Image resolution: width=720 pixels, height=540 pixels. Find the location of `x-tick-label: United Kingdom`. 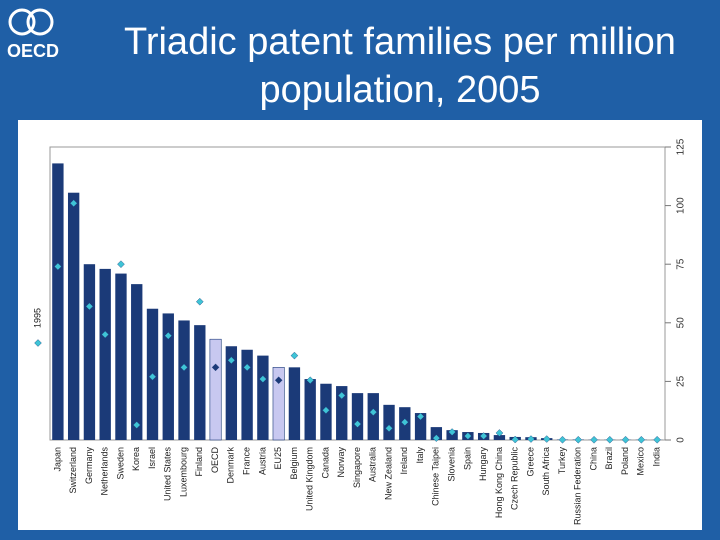

x-tick-label: United Kingdom is located at coordinates (310, 479).